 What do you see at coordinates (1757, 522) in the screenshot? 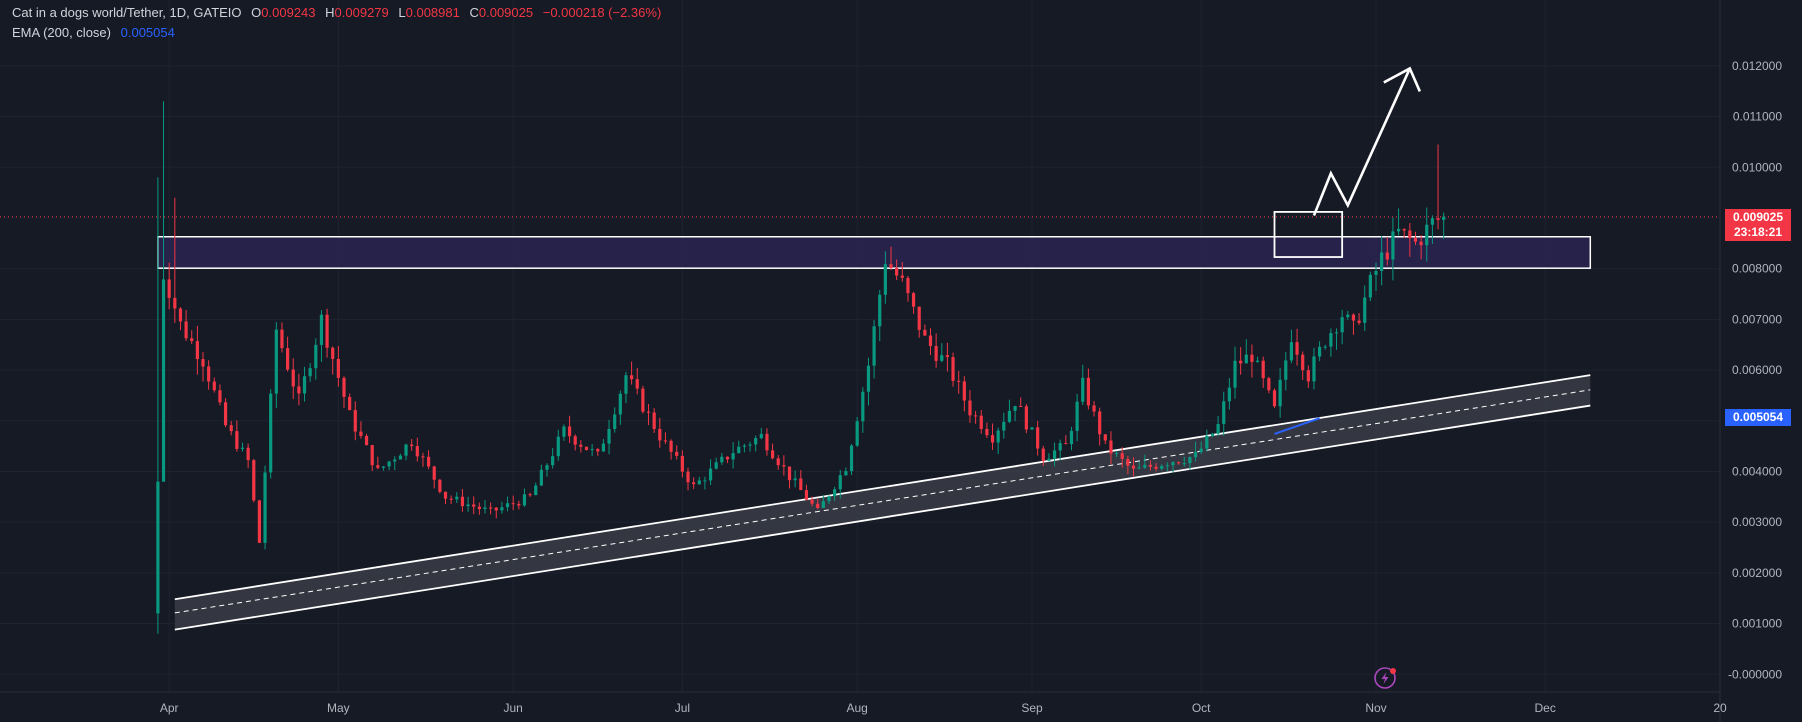
I see `price-label: 0.003000` at bounding box center [1757, 522].